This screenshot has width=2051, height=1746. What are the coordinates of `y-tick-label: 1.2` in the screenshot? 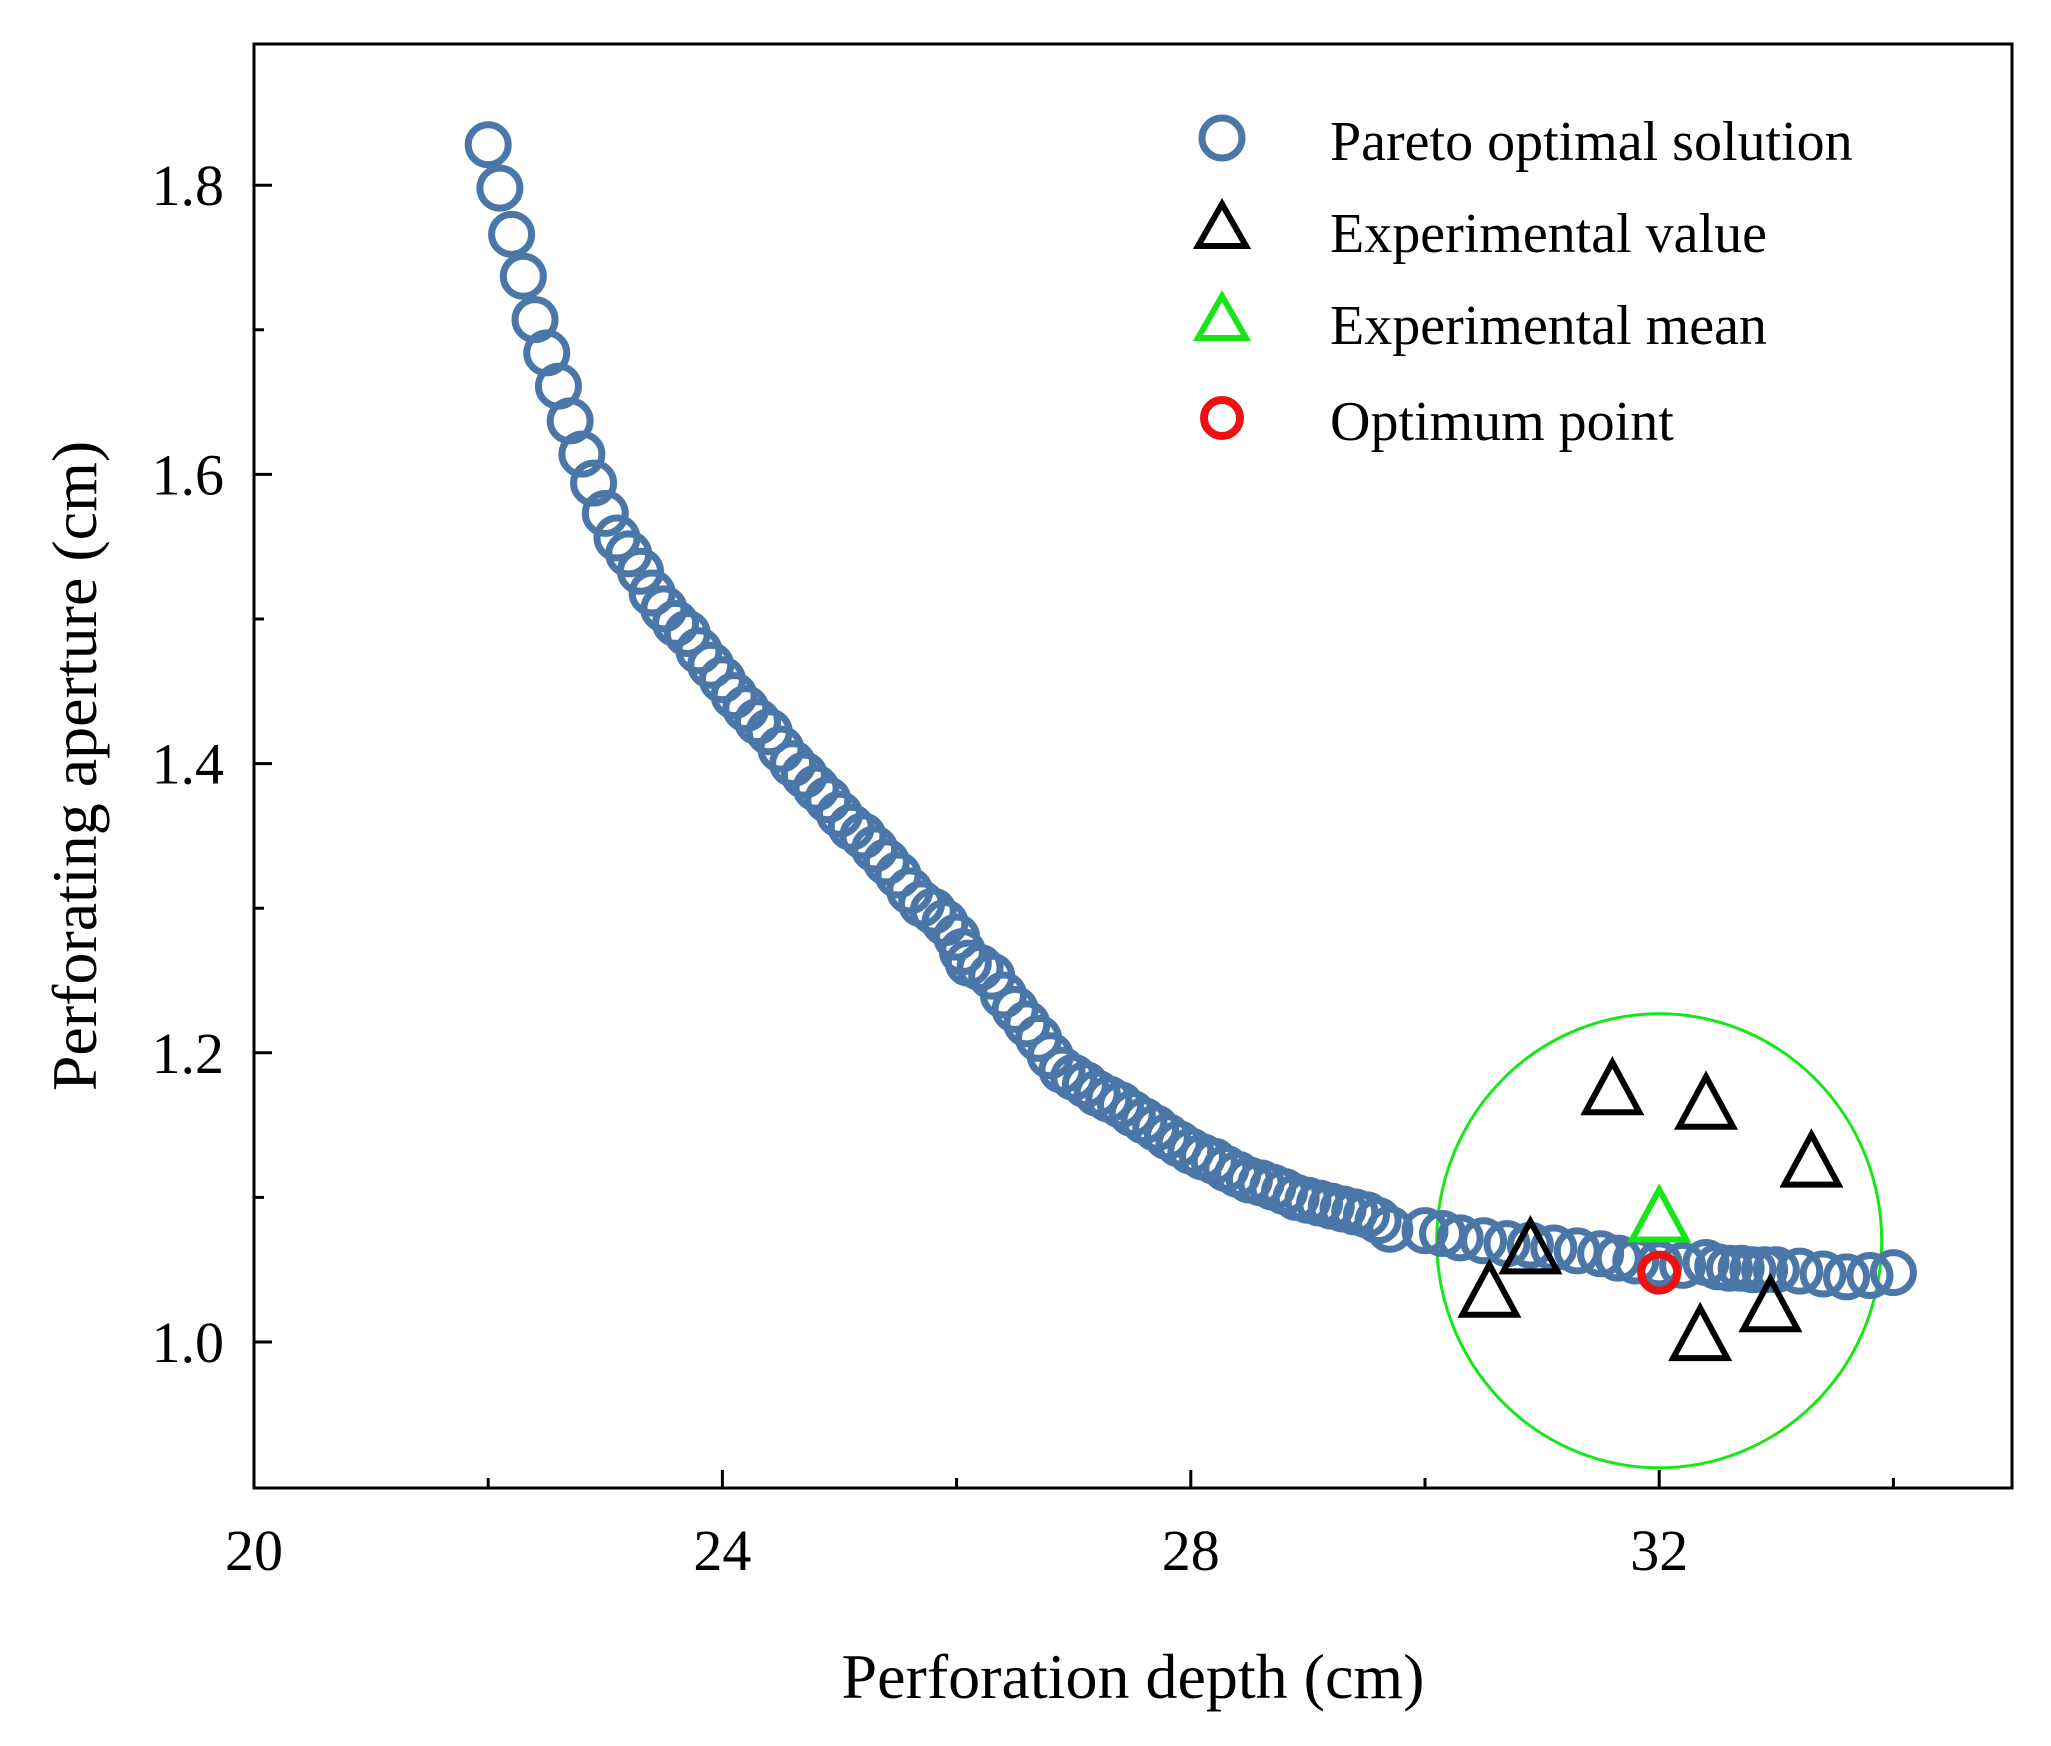 It's located at (188, 1053).